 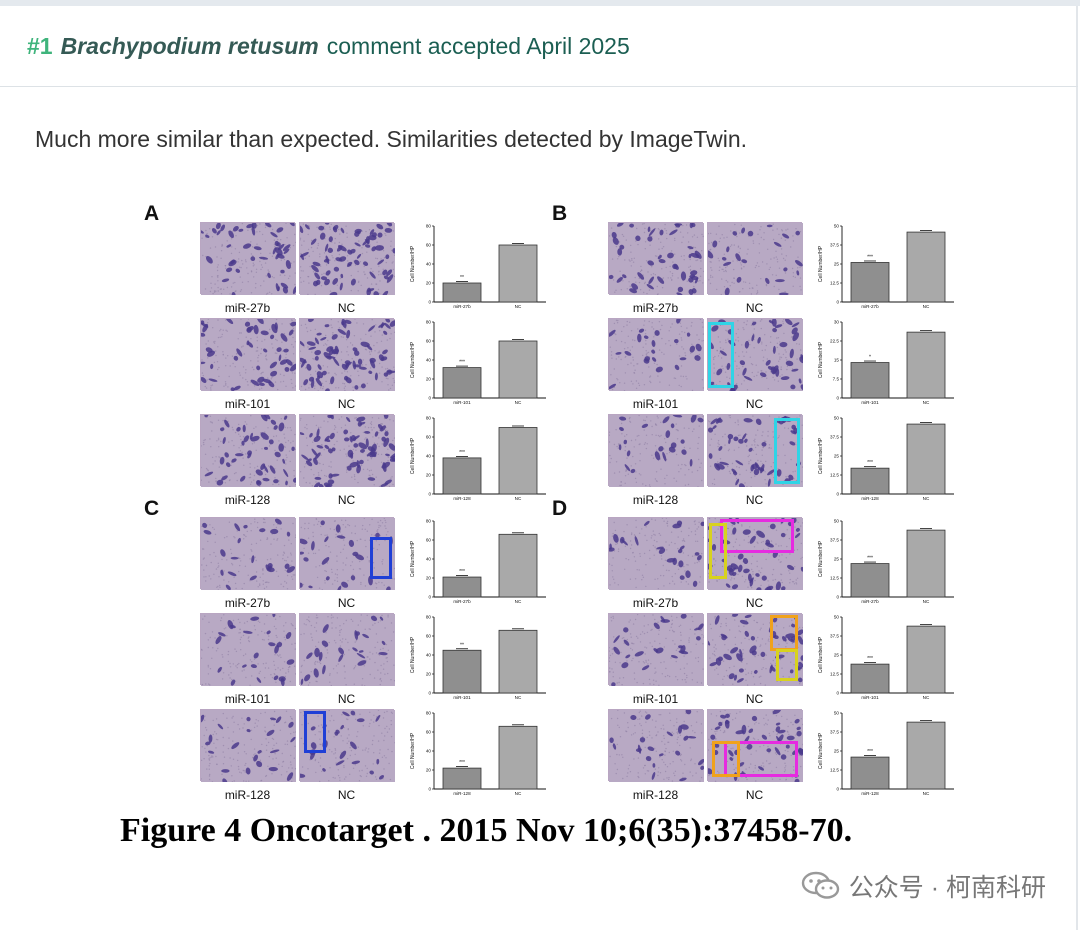 What do you see at coordinates (870, 358) in the screenshot?
I see `significance-label: *` at bounding box center [870, 358].